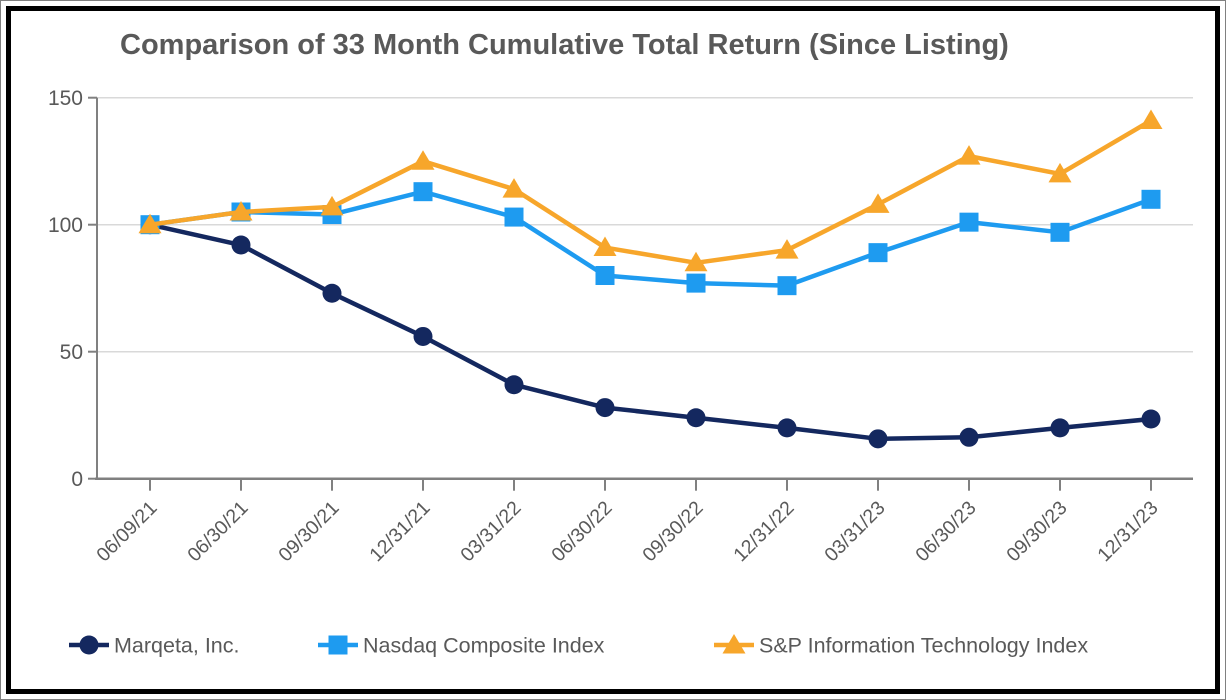 The width and height of the screenshot is (1226, 700). What do you see at coordinates (854, 531) in the screenshot?
I see `x-tick-label: 03/31/23` at bounding box center [854, 531].